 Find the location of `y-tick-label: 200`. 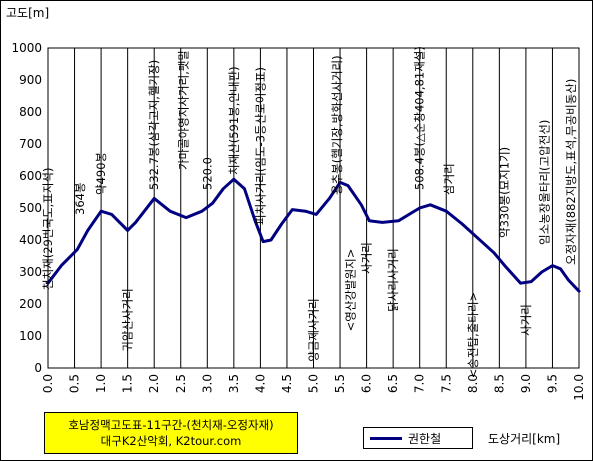

y-tick-label: 200 is located at coordinates (30, 304).